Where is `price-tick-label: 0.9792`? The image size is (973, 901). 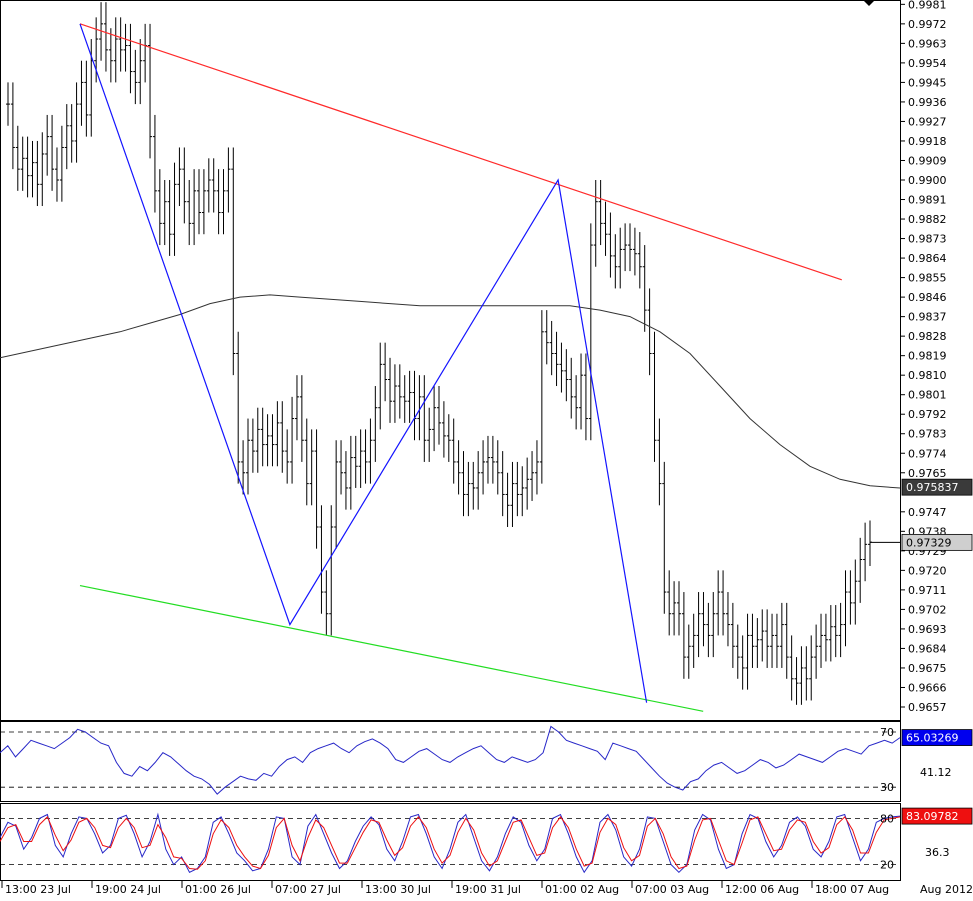
price-tick-label: 0.9792 is located at coordinates (927, 414).